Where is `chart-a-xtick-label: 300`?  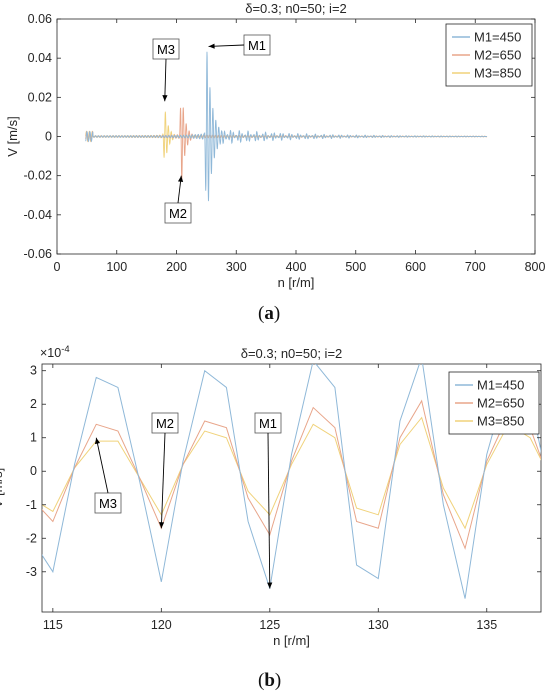
chart-a-xtick-label: 300 is located at coordinates (236, 267).